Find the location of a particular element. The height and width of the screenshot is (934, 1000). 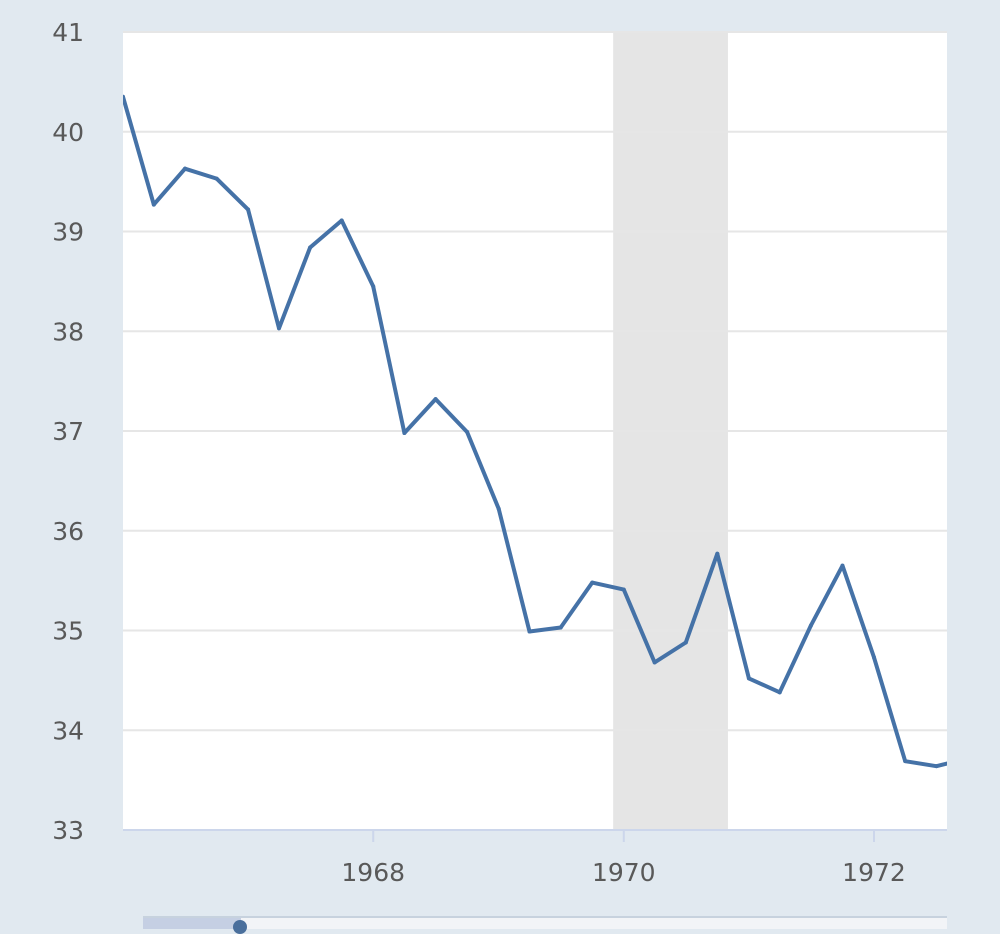

x-tick-label: 1968 is located at coordinates (373, 872).